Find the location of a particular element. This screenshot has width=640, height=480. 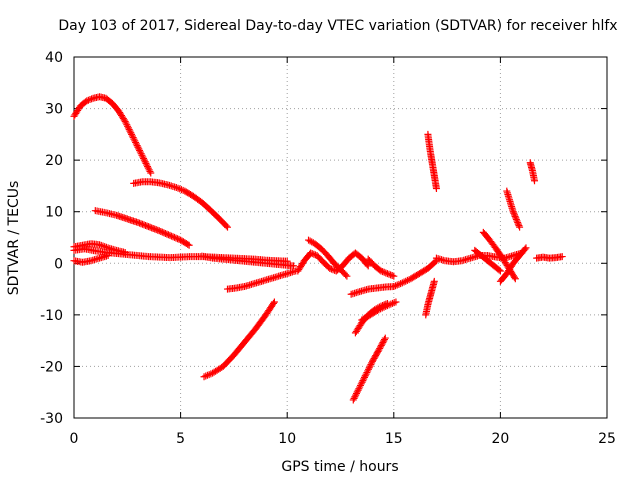

y-tick-label: -30 is located at coordinates (51, 419).